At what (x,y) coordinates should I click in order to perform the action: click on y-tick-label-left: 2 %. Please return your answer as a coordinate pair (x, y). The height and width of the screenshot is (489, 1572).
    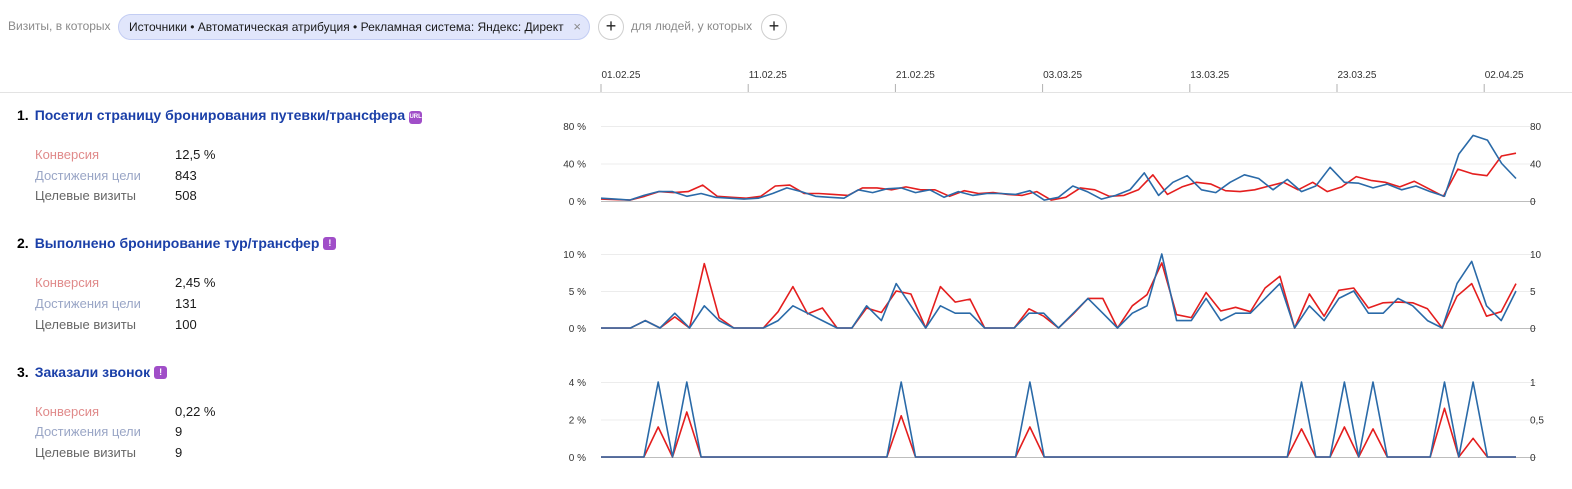
    Looking at the image, I should click on (577, 421).